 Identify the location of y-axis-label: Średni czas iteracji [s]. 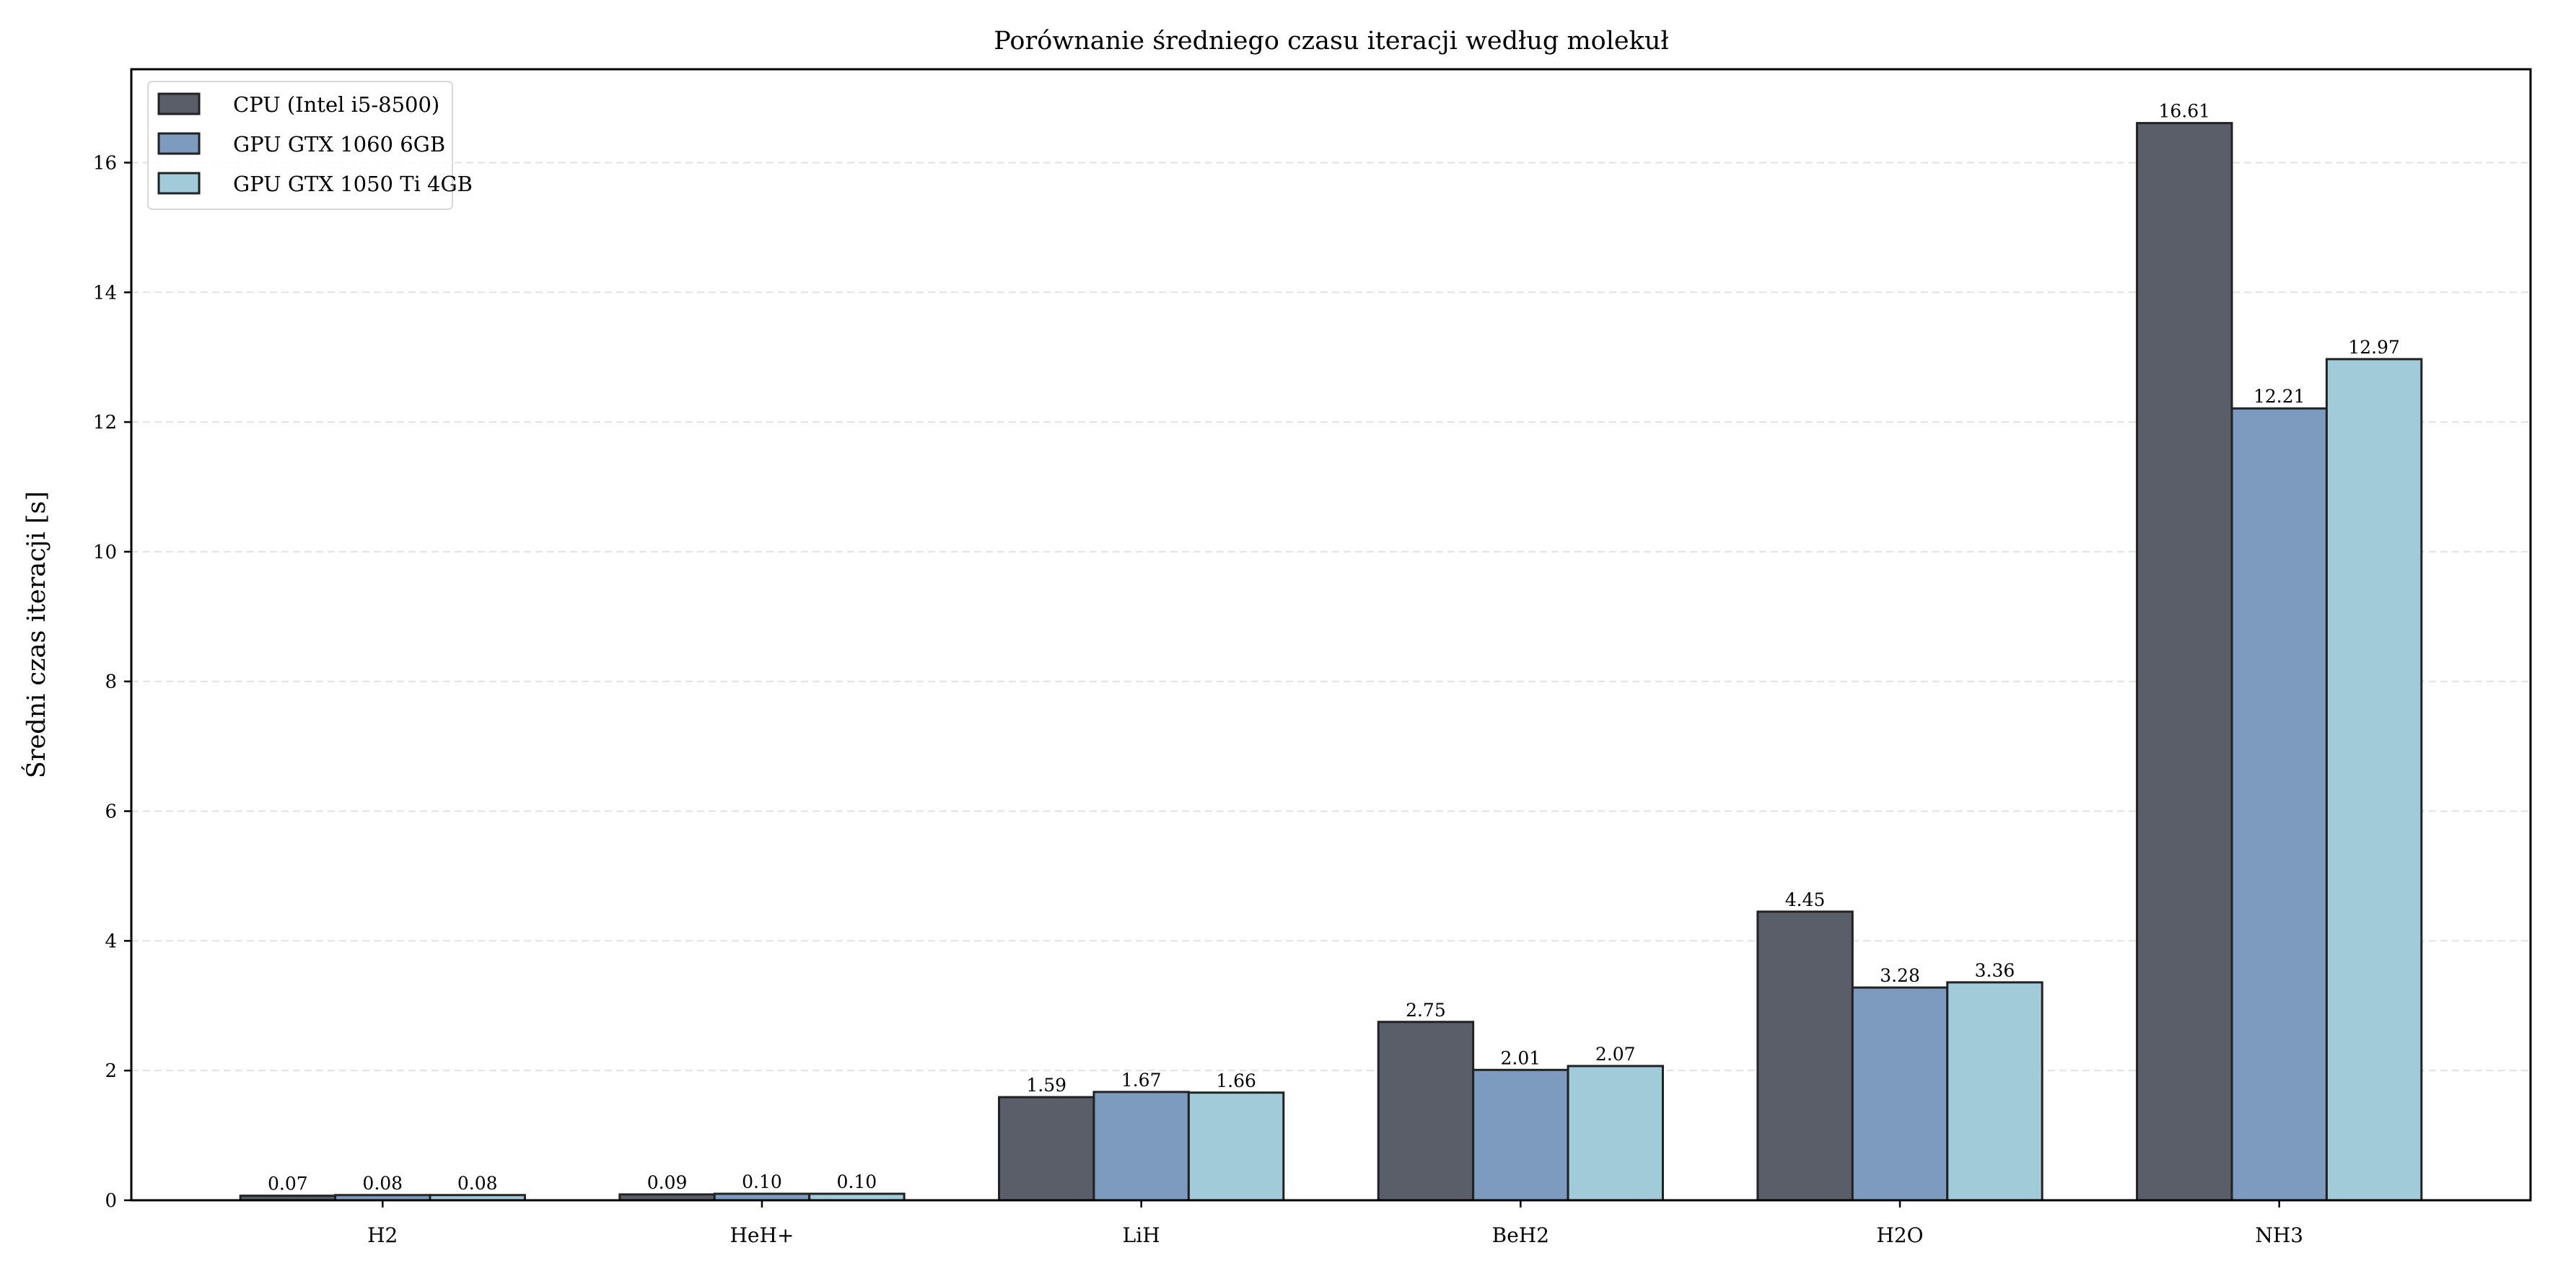
(36, 635).